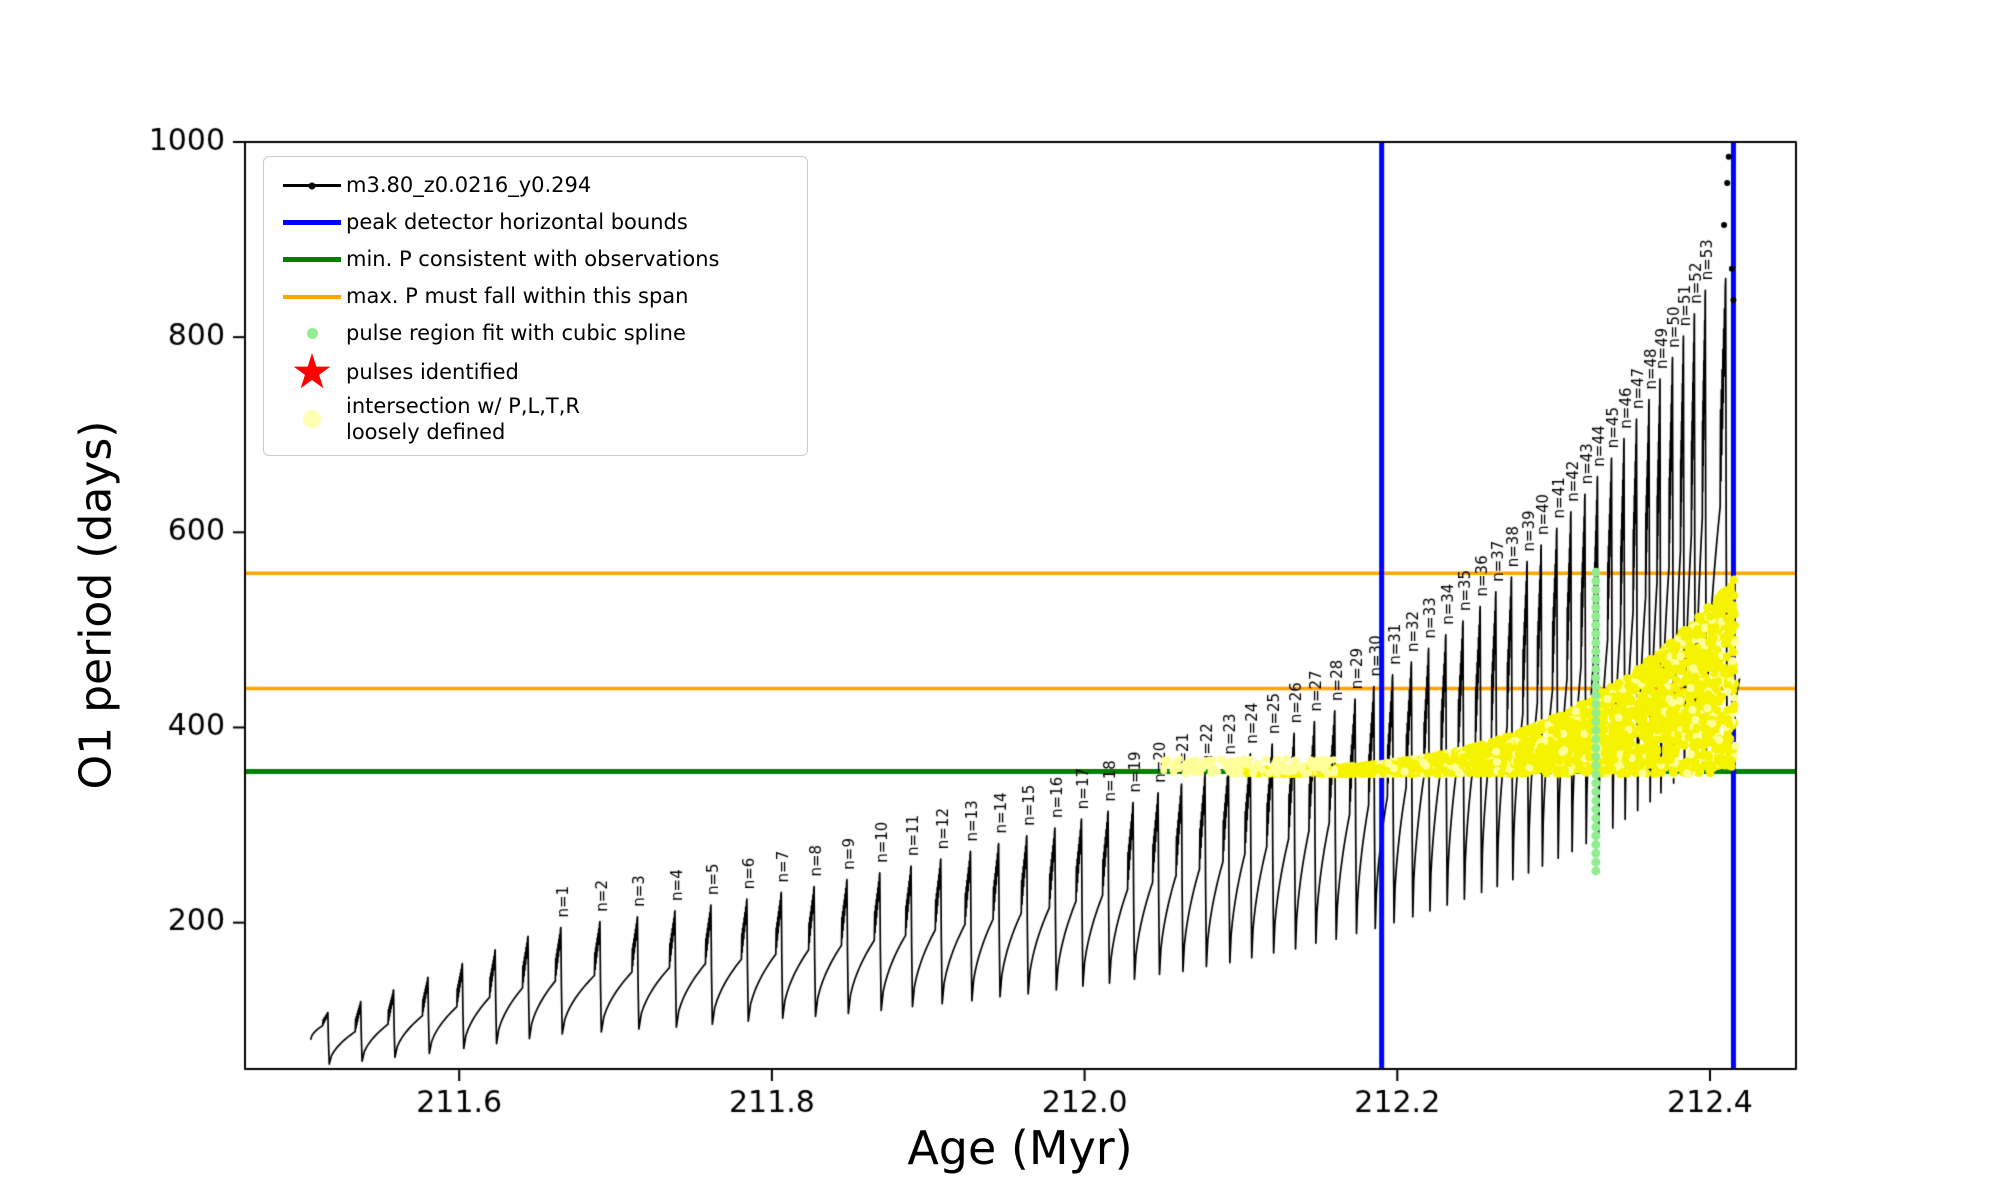  I want to click on legend-row-min-p: min. P consistent with observations, so click(535, 259).